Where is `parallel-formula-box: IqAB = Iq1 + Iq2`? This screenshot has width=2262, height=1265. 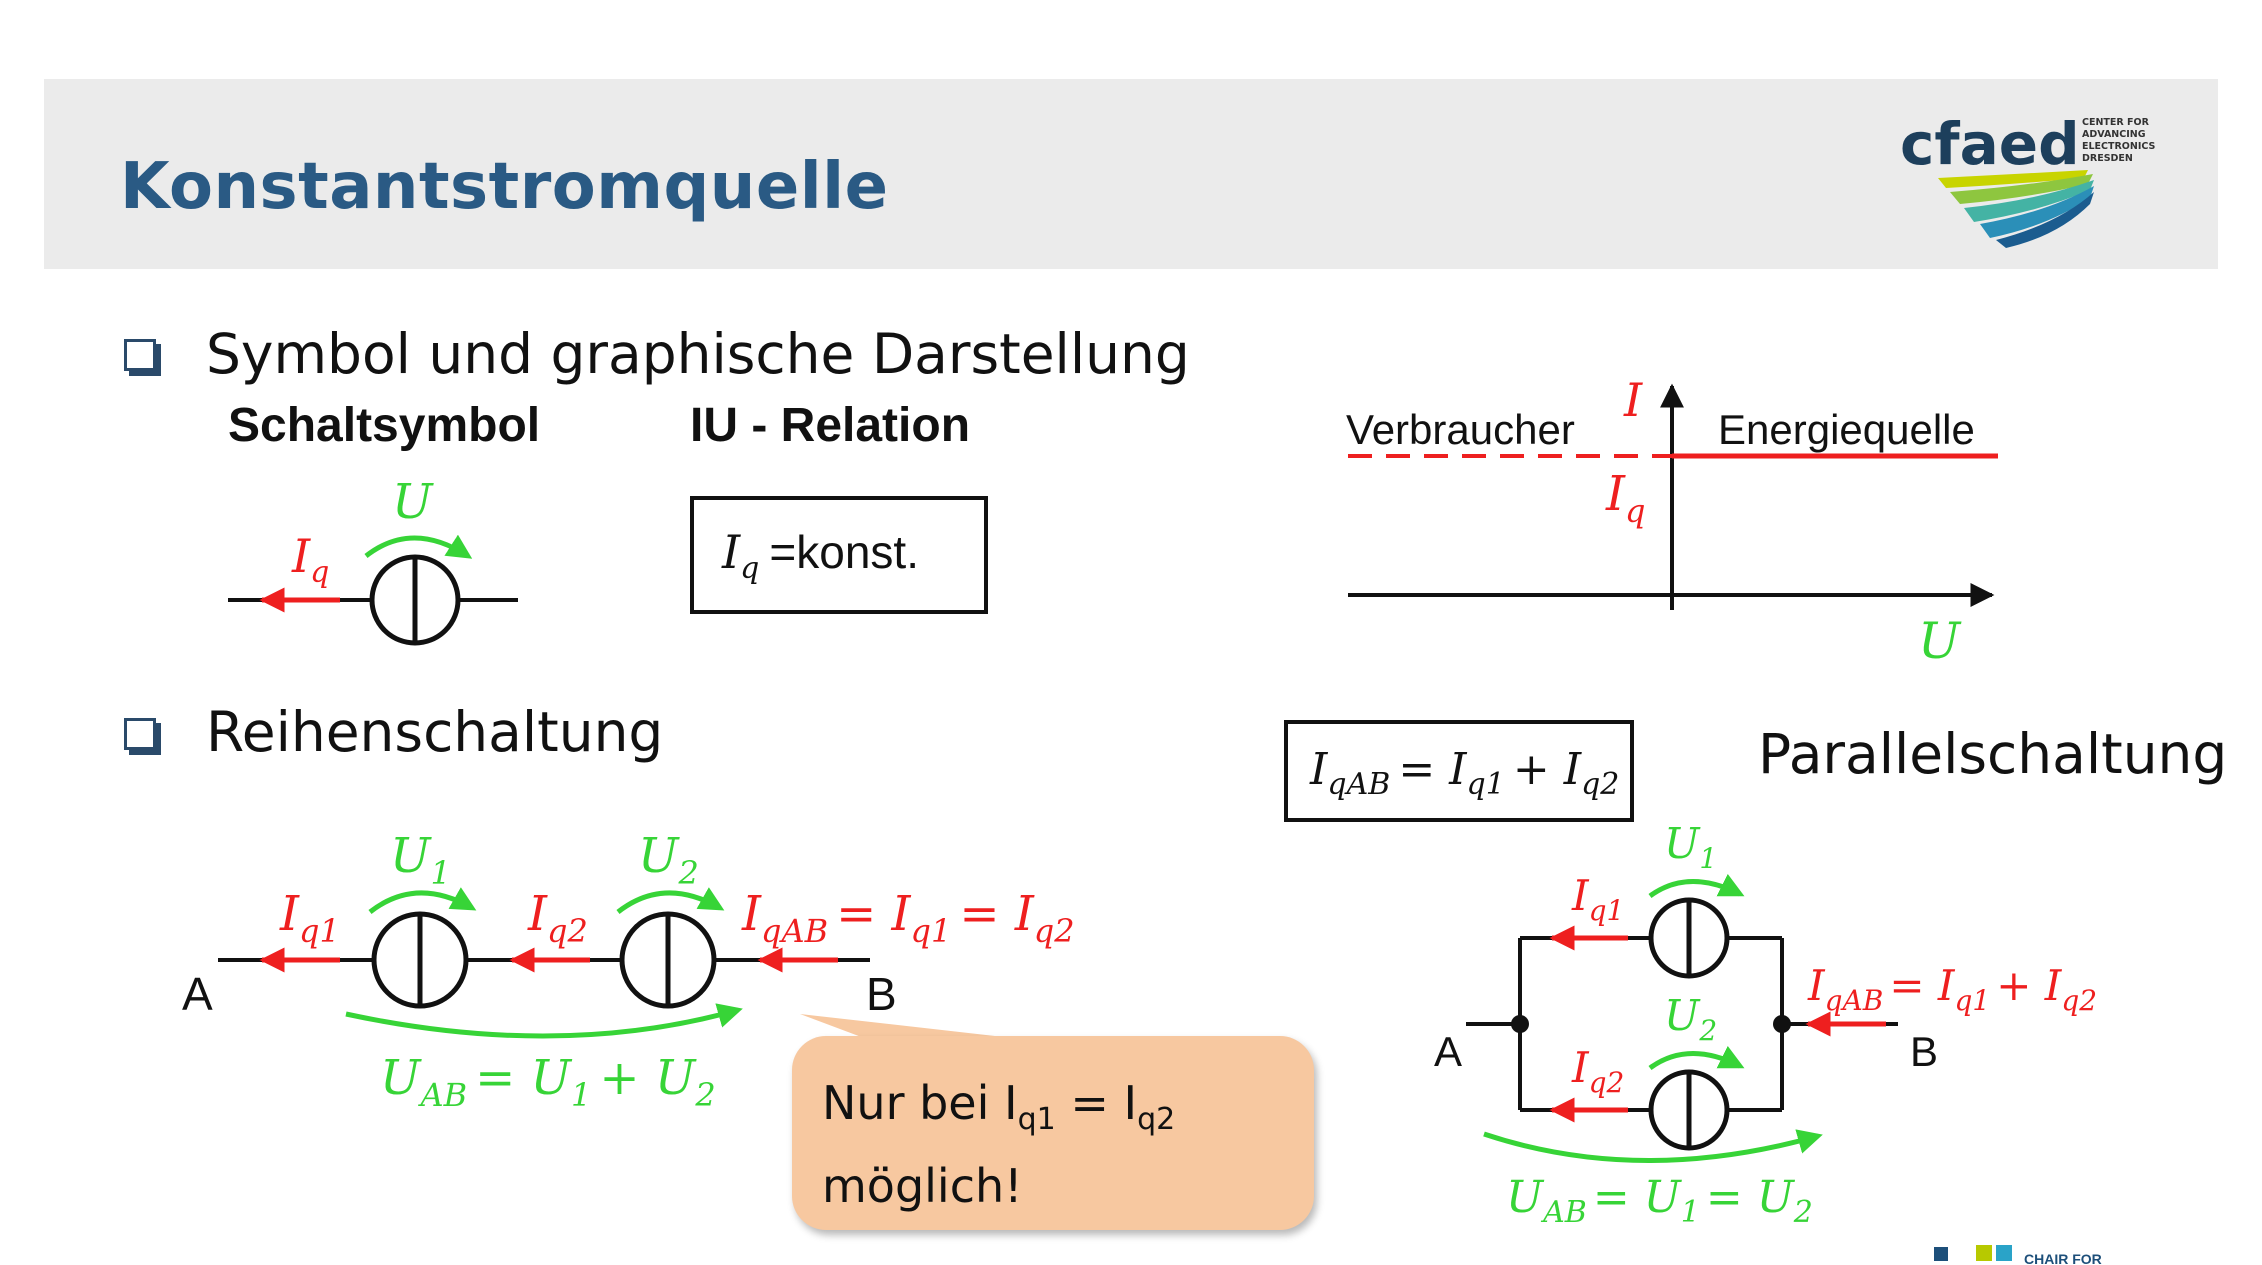 parallel-formula-box: IqAB = Iq1 + Iq2 is located at coordinates (1459, 771).